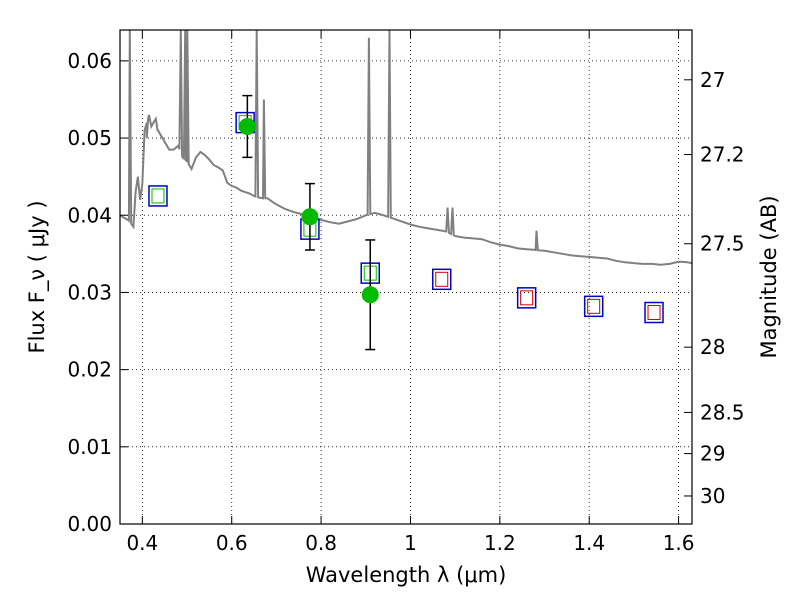  What do you see at coordinates (712, 454) in the screenshot?
I see `mag-tick-label: 29` at bounding box center [712, 454].